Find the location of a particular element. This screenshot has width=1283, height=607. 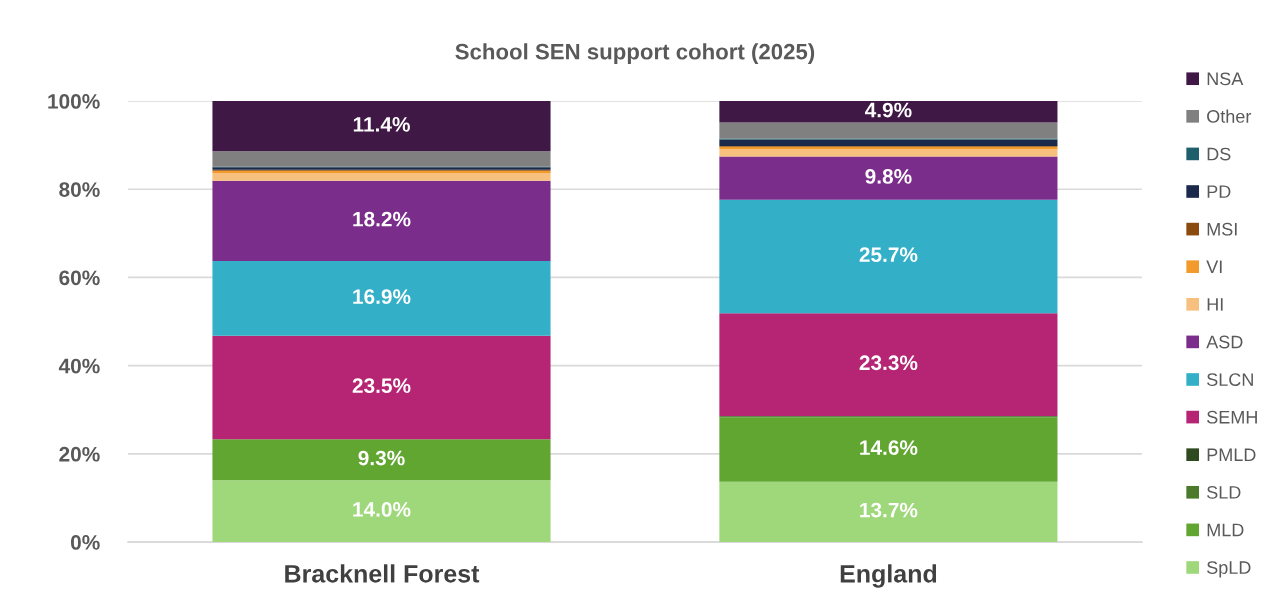

y-tick-label: 0% is located at coordinates (85, 542).